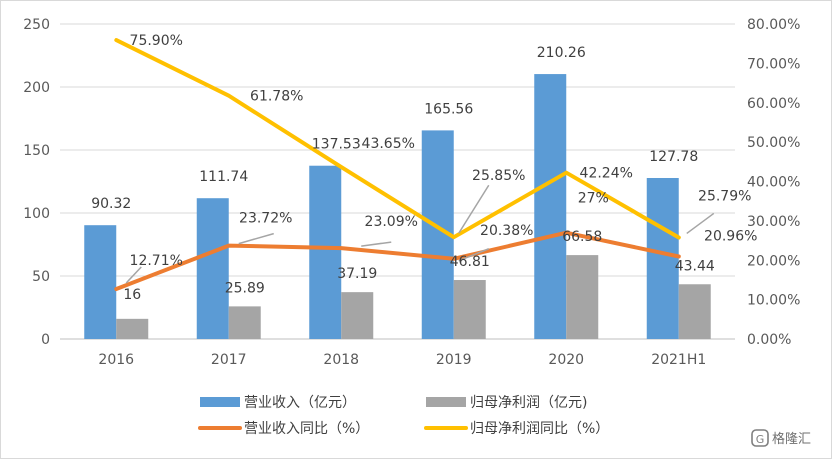 Image resolution: width=832 pixels, height=459 pixels. I want to click on y-right-tick-label: 70.00%, so click(773, 64).